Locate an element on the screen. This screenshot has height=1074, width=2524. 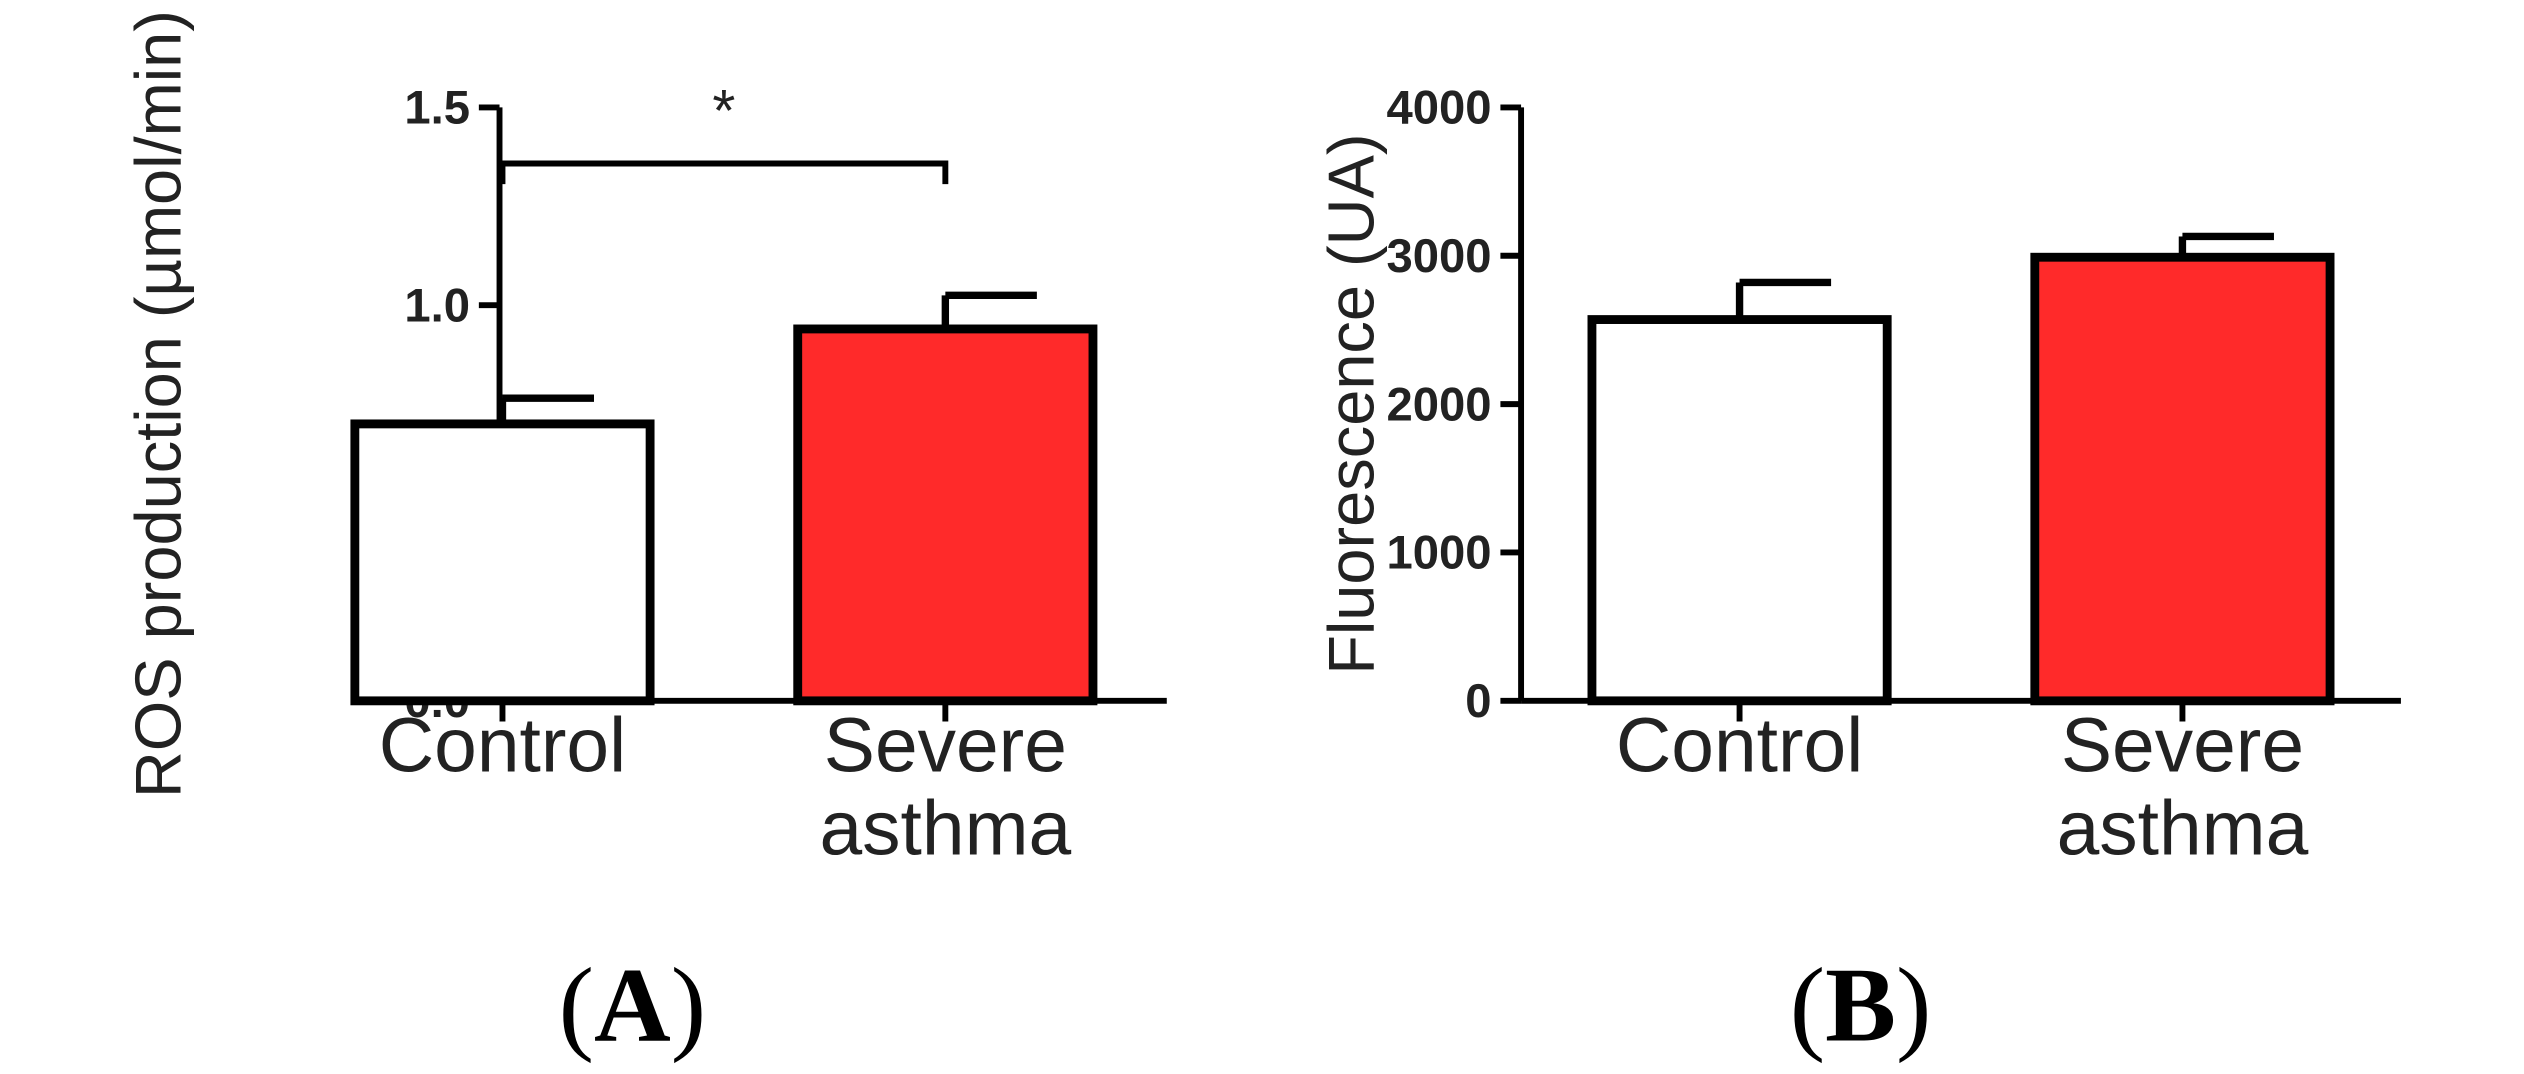
panel-label: (A) is located at coordinates (633, 1004).